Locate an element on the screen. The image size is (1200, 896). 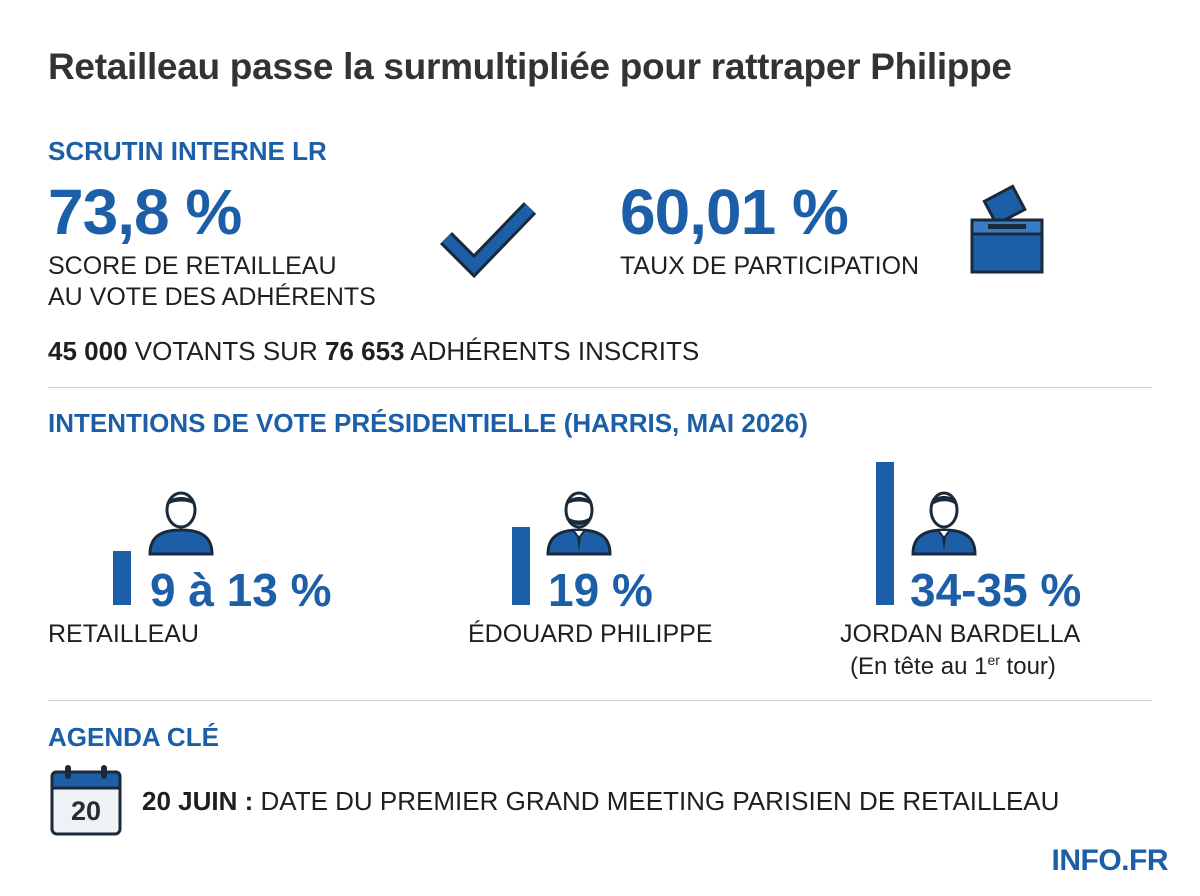
pct-philippe: 19 % is located at coordinates (600, 590).